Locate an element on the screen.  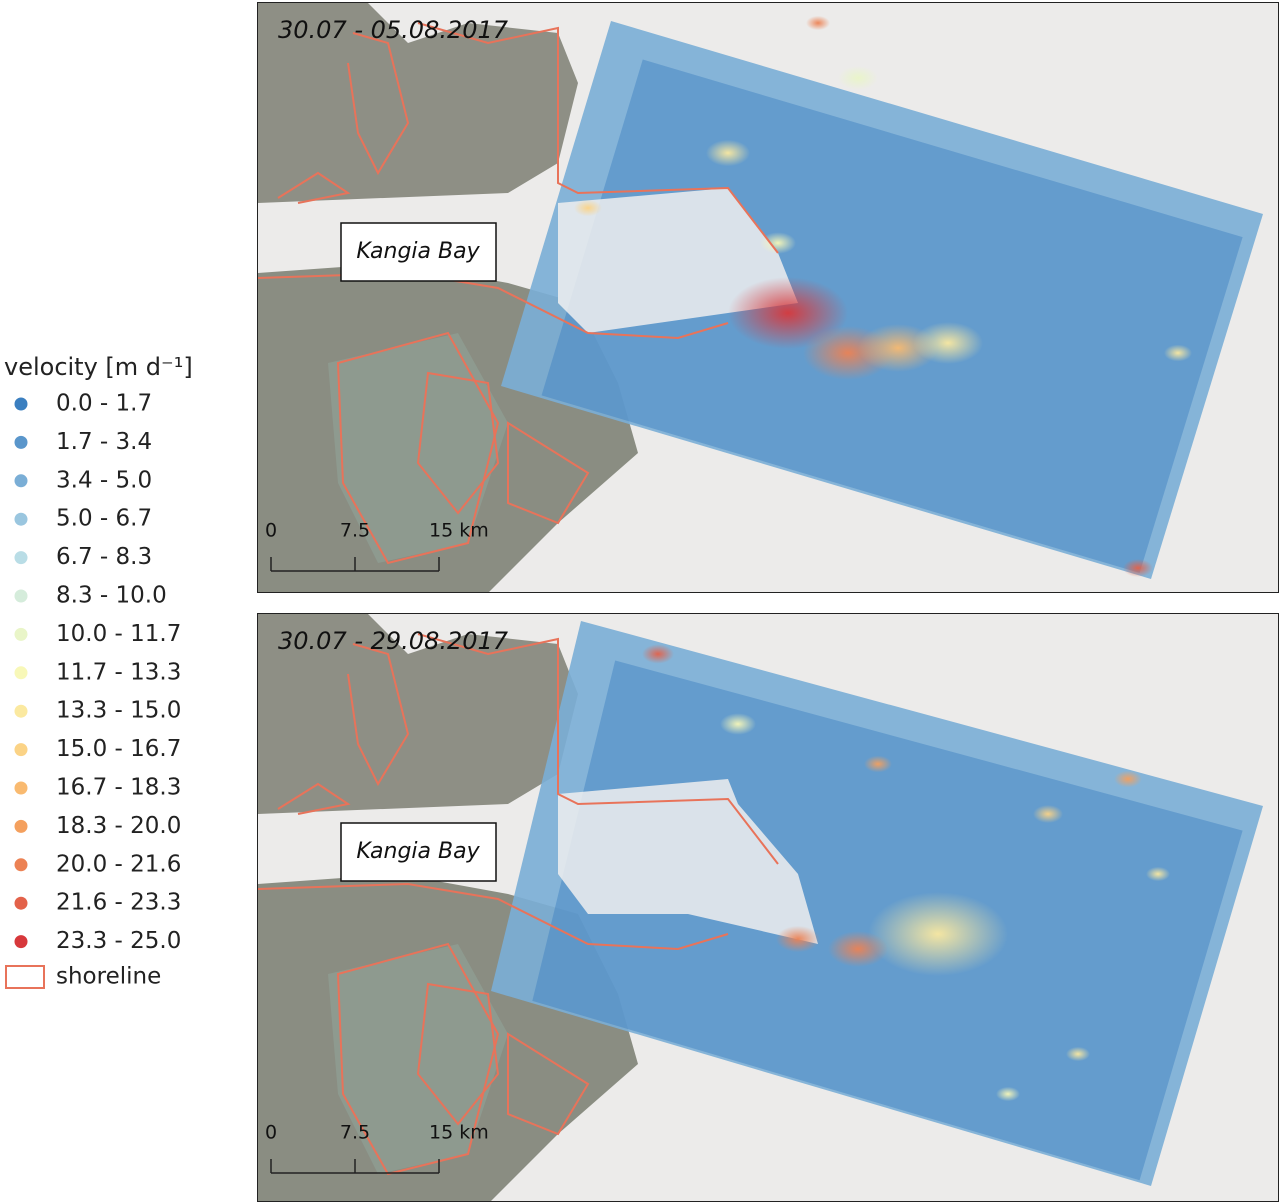
legend-label: 11.7 - 13.3 is located at coordinates (118, 672).